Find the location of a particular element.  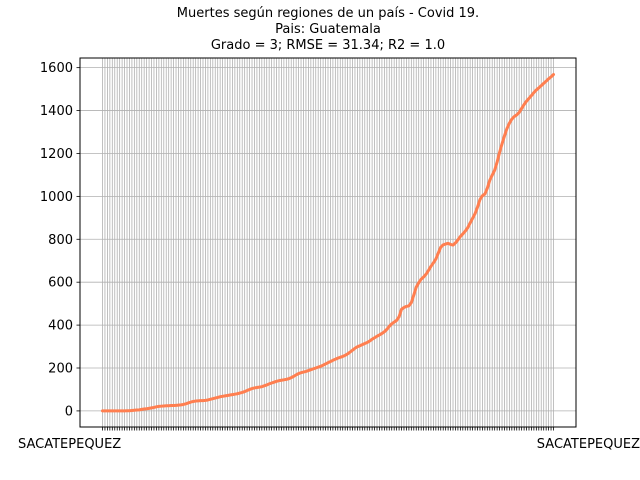

y-tick-label: 0 is located at coordinates (69, 411).